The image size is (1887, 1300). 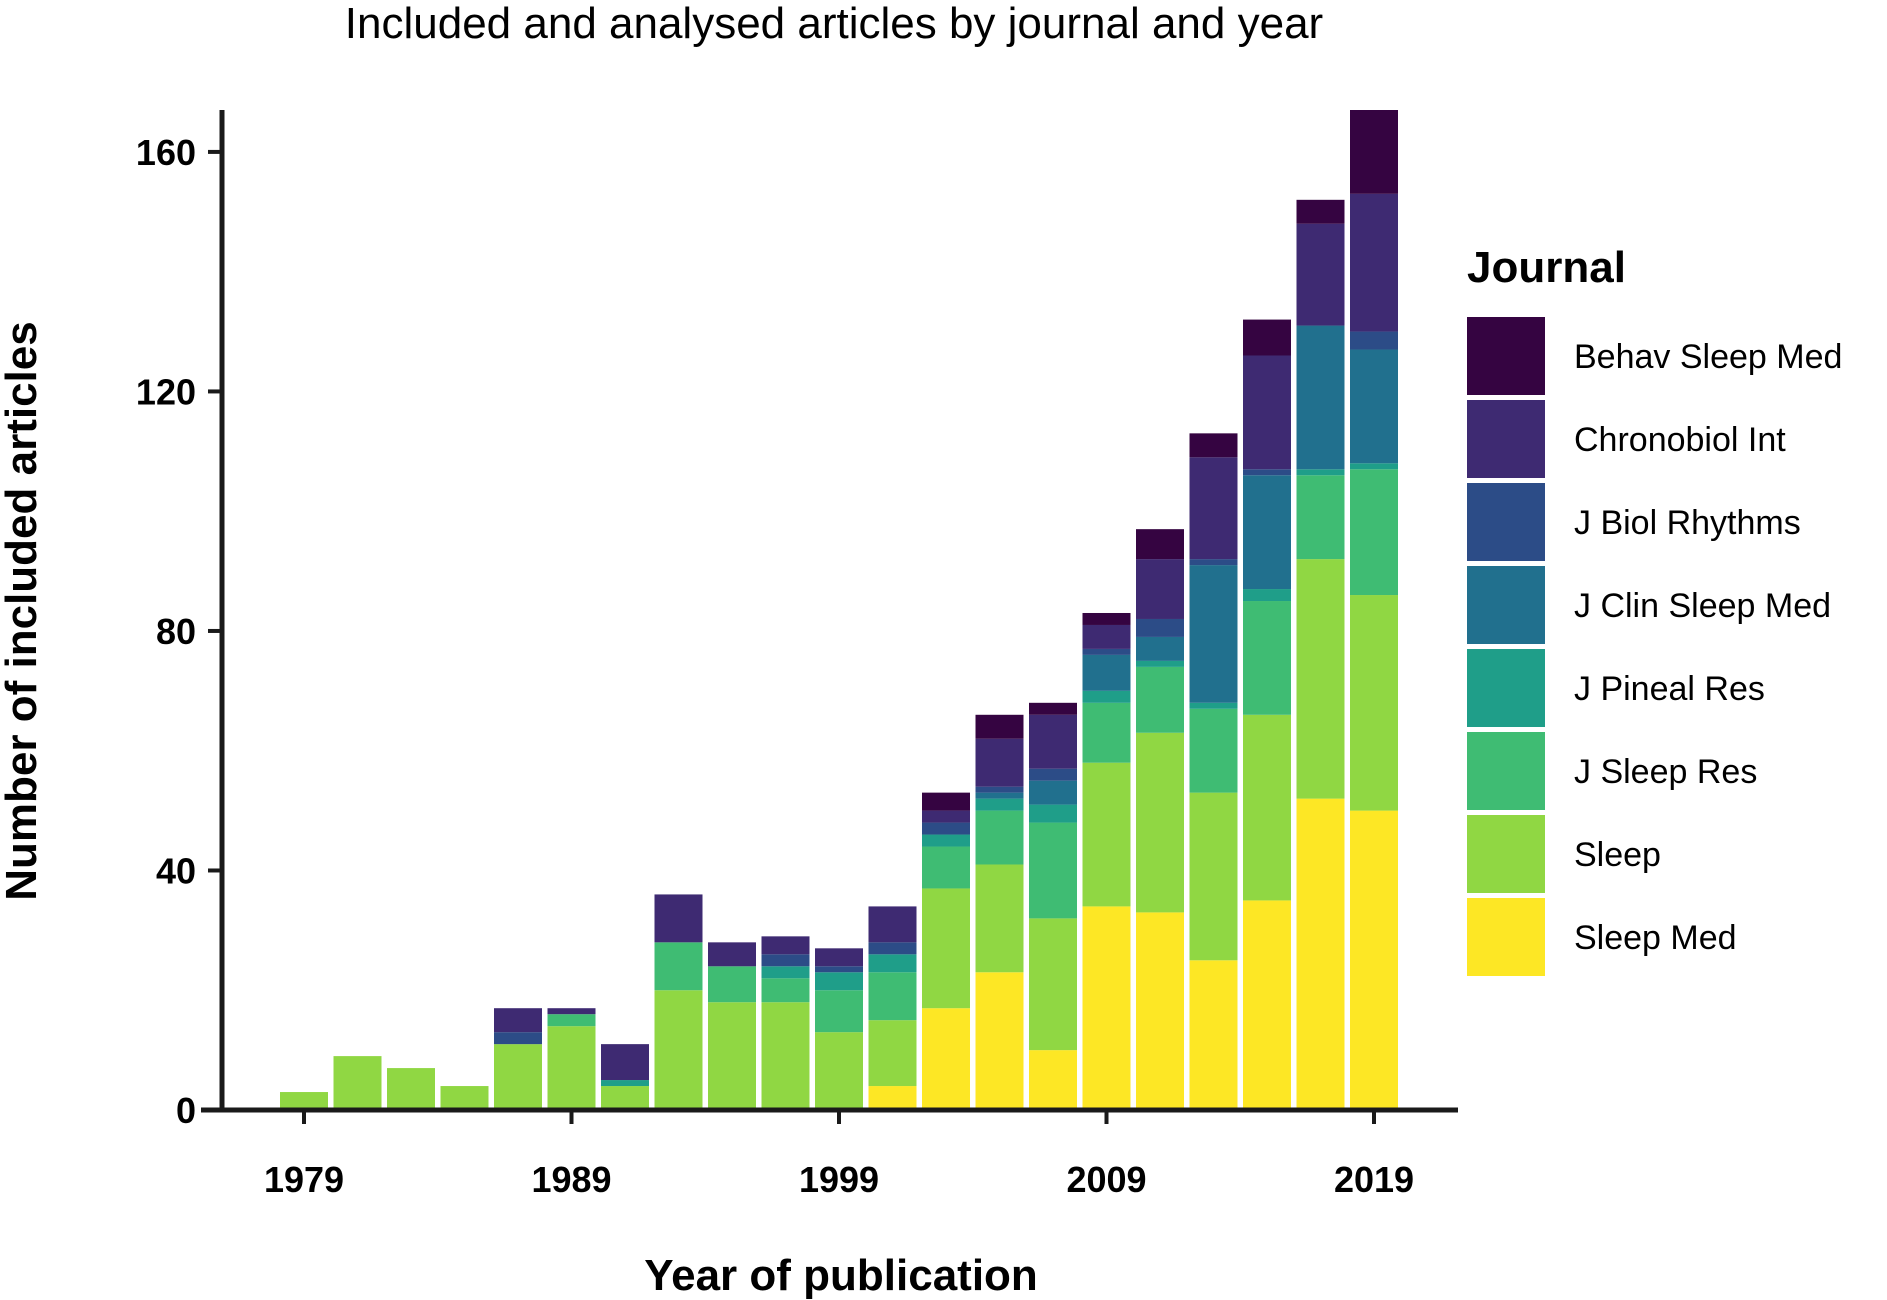 What do you see at coordinates (732, 954) in the screenshot?
I see `bar-segment-1995-chronobiol-int` at bounding box center [732, 954].